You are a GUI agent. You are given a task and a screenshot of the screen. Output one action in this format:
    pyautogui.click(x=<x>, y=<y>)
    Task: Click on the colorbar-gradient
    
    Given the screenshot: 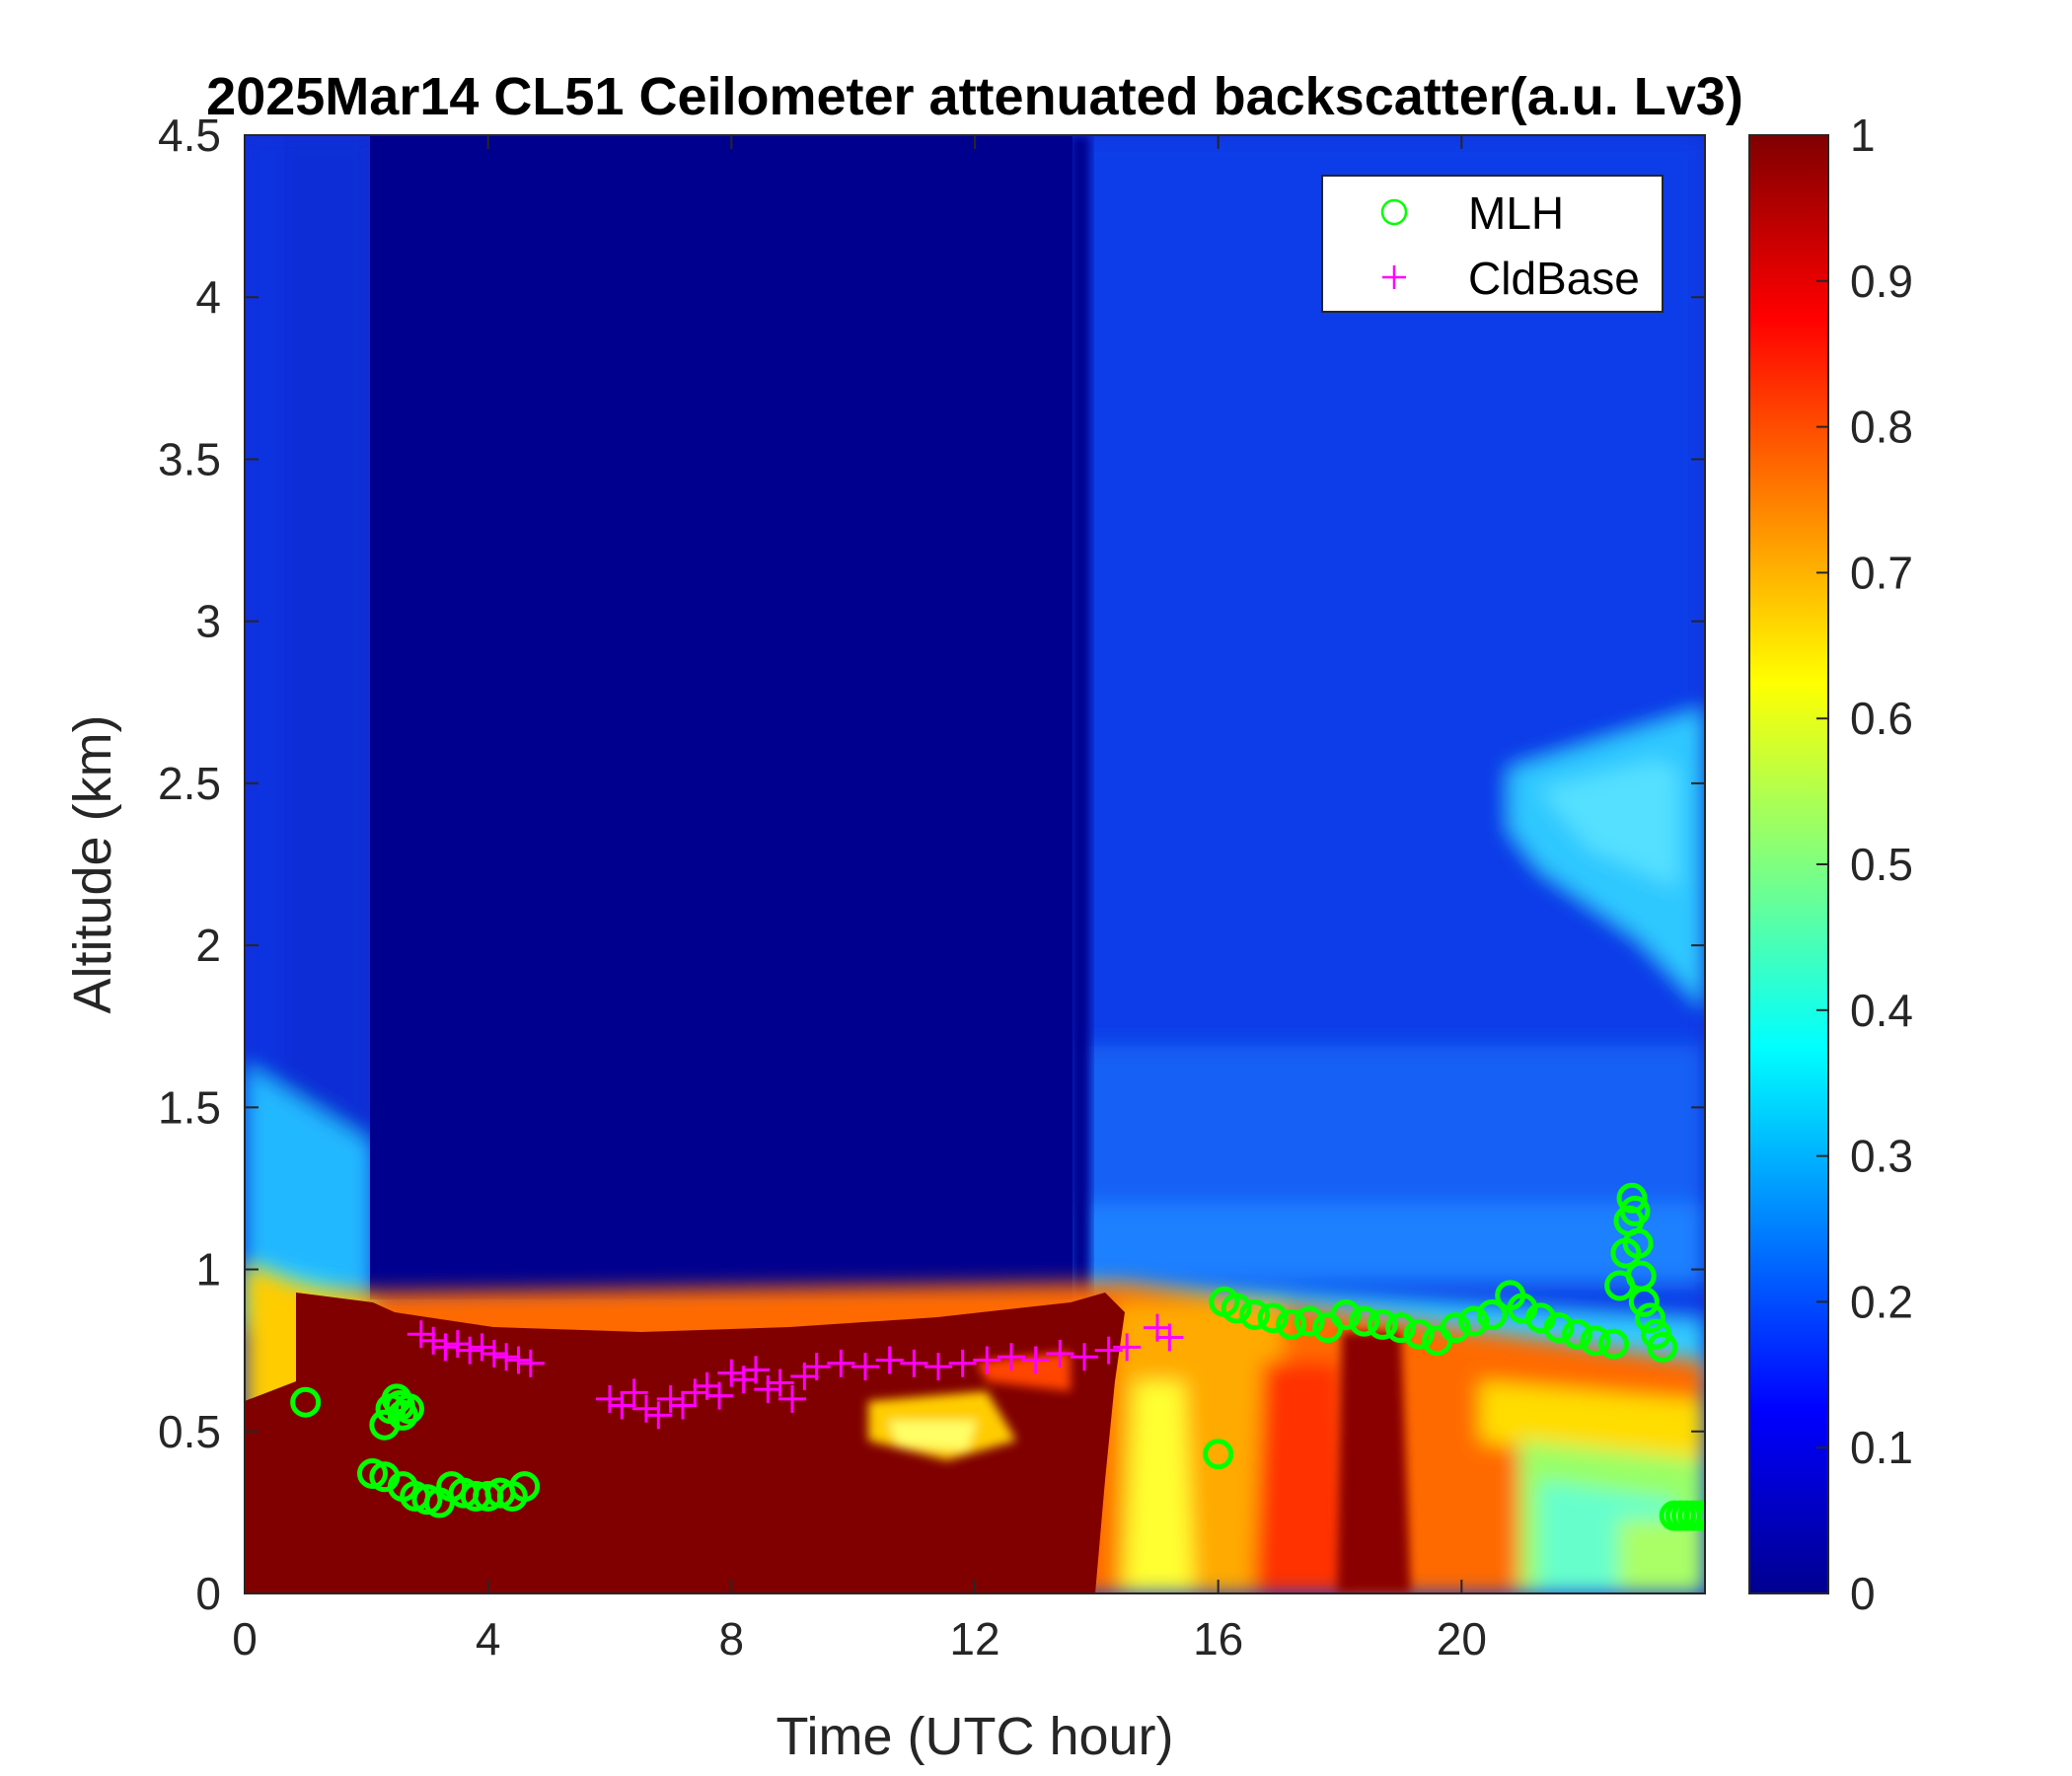 What is the action you would take?
    pyautogui.click(x=1788, y=864)
    